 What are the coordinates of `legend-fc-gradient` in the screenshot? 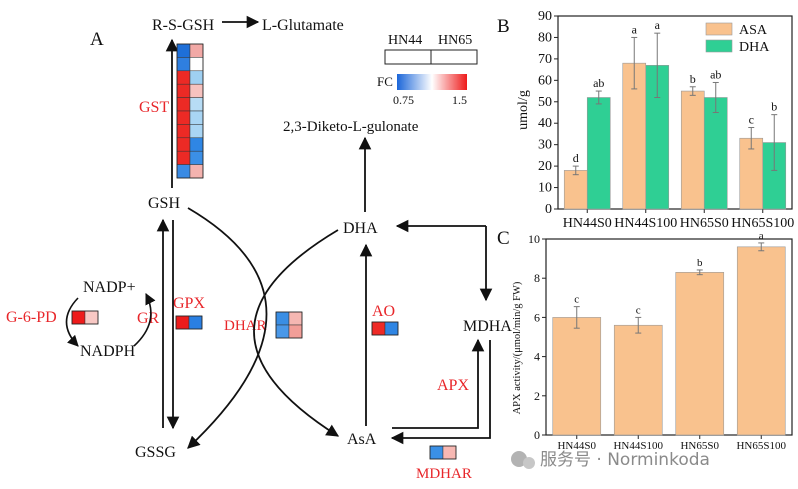 It's located at (432, 82).